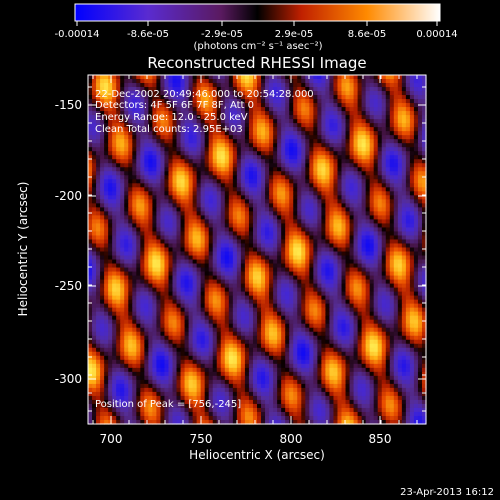 The height and width of the screenshot is (500, 500). What do you see at coordinates (436, 34) in the screenshot?
I see `colorbar-tick-label: 0.00014` at bounding box center [436, 34].